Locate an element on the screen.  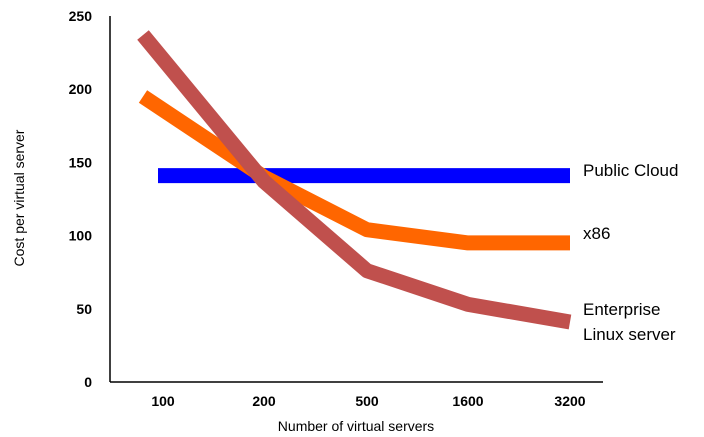
x-tick-labels: 100 200 500 1600 3200 is located at coordinates (368, 401).